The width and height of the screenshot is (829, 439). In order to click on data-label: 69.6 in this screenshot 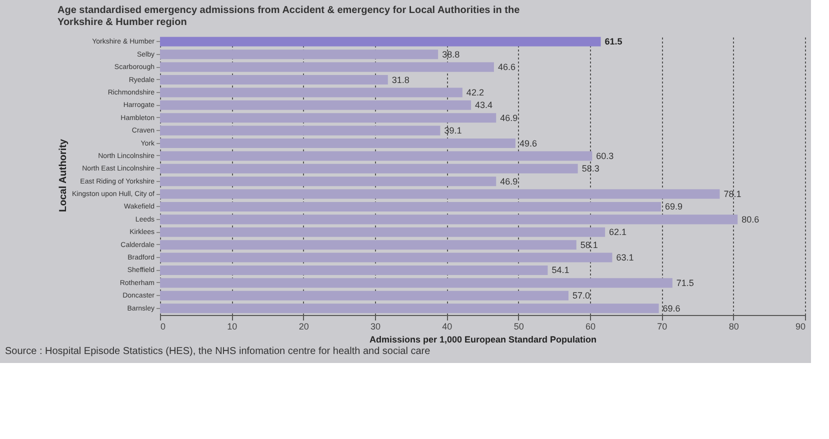, I will do `click(671, 308)`.